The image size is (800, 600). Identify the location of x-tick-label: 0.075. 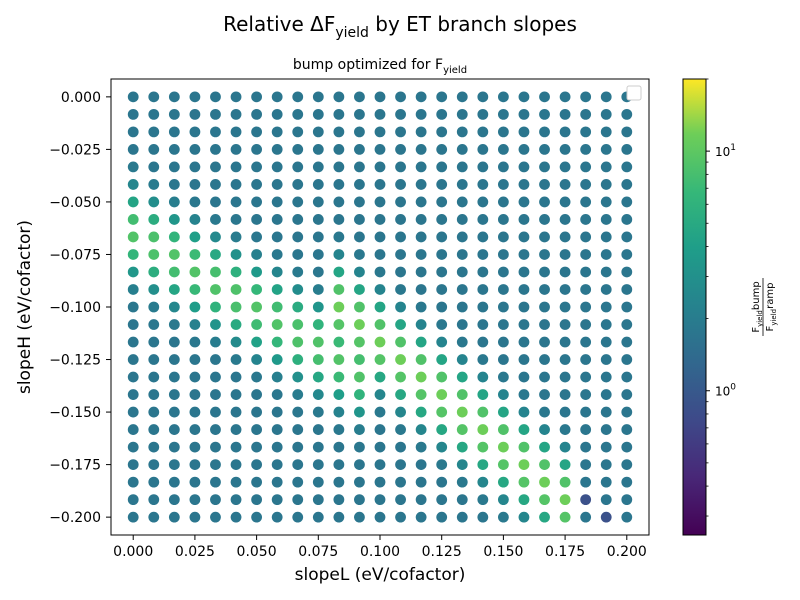
(318, 552).